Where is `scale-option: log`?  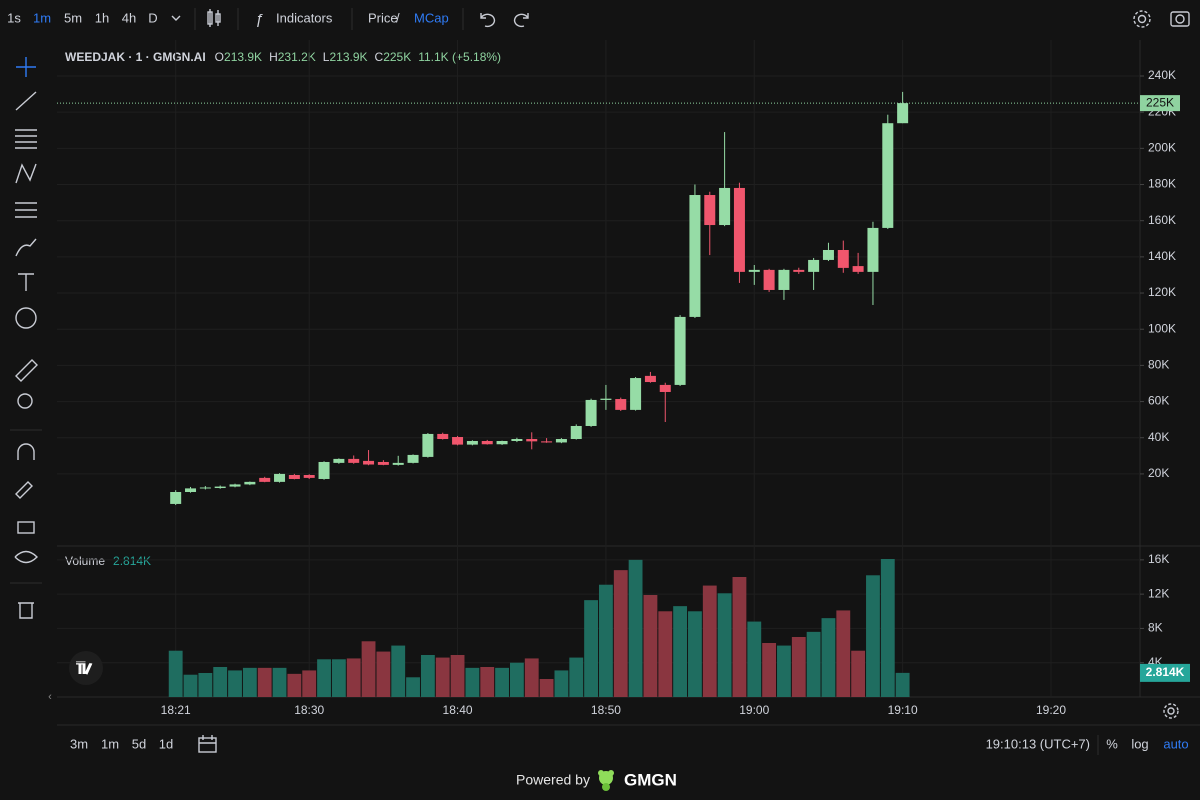 scale-option: log is located at coordinates (1139, 743).